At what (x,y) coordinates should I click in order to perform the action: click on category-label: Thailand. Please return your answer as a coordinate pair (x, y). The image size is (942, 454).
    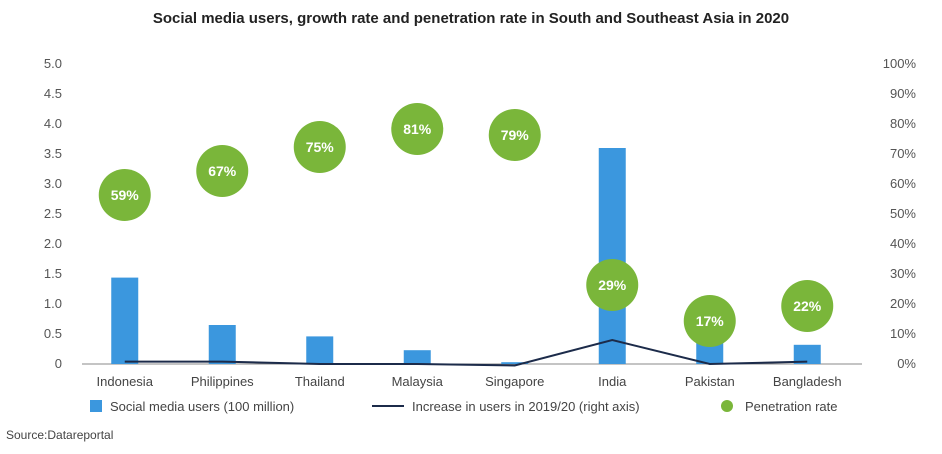
    Looking at the image, I should click on (320, 381).